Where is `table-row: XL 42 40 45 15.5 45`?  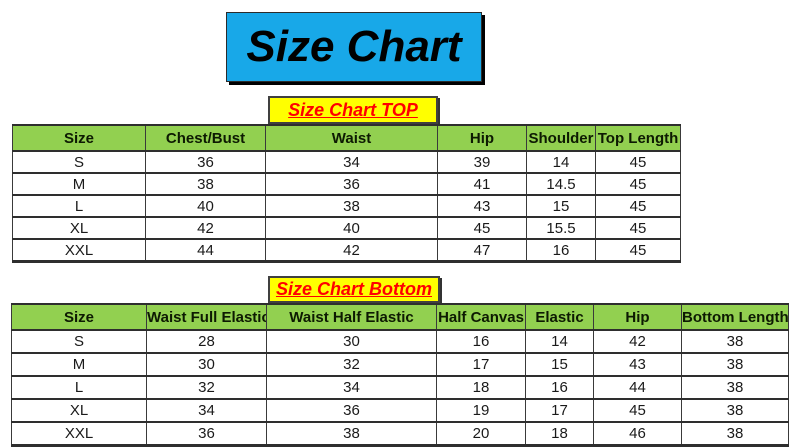
table-row: XL 42 40 45 15.5 45 is located at coordinates (346, 228).